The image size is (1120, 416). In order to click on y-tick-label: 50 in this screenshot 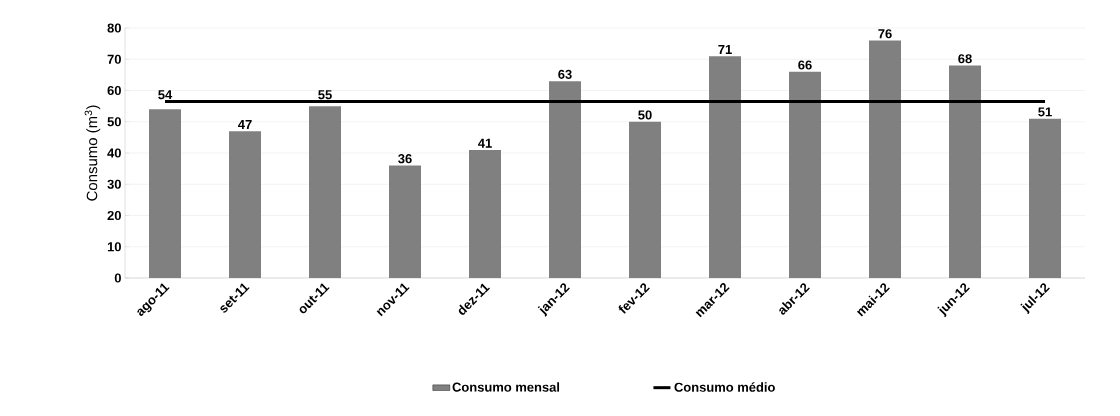, I will do `click(114, 122)`.